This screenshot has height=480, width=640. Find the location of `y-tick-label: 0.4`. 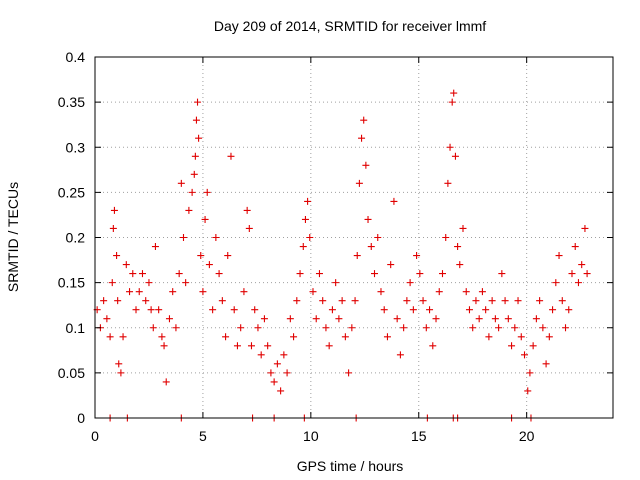

y-tick-label: 0.4 is located at coordinates (76, 57).